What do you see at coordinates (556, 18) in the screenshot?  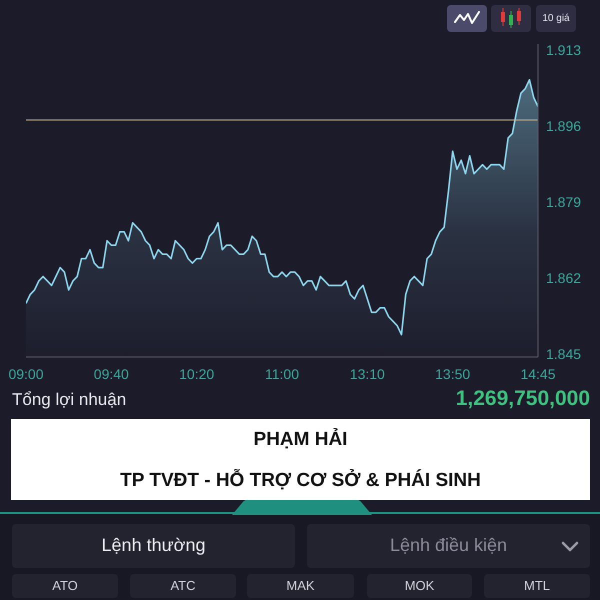 I see `text: 10 giá` at bounding box center [556, 18].